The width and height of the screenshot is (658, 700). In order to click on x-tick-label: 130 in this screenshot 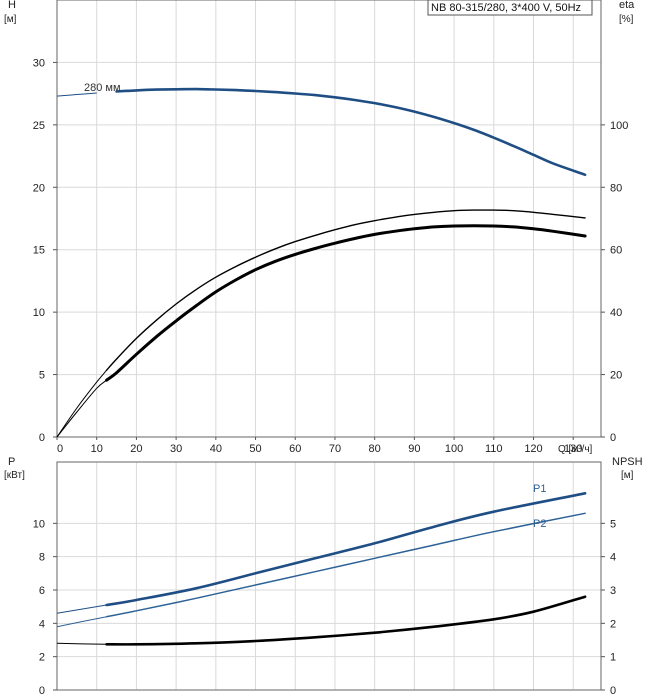, I will do `click(573, 449)`.